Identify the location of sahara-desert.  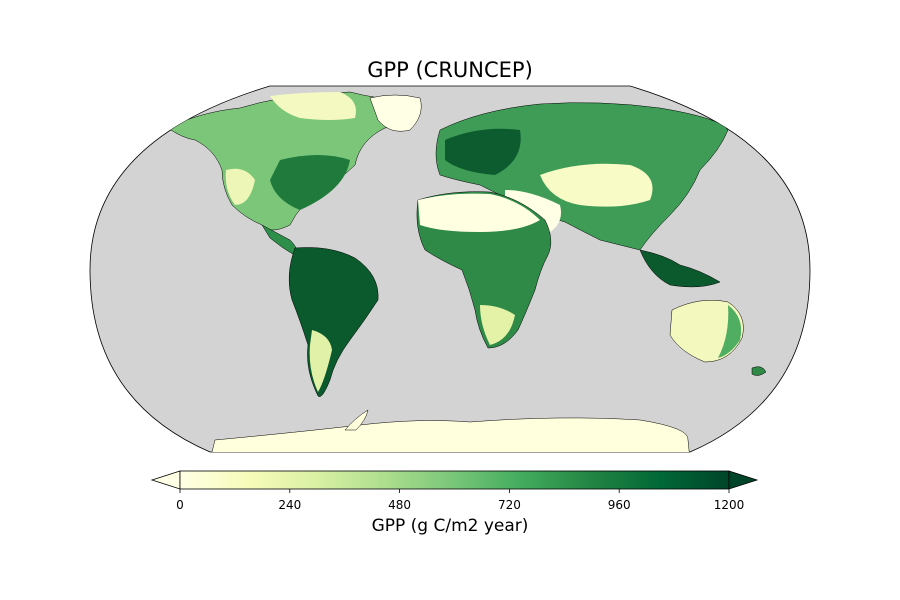
(479, 212).